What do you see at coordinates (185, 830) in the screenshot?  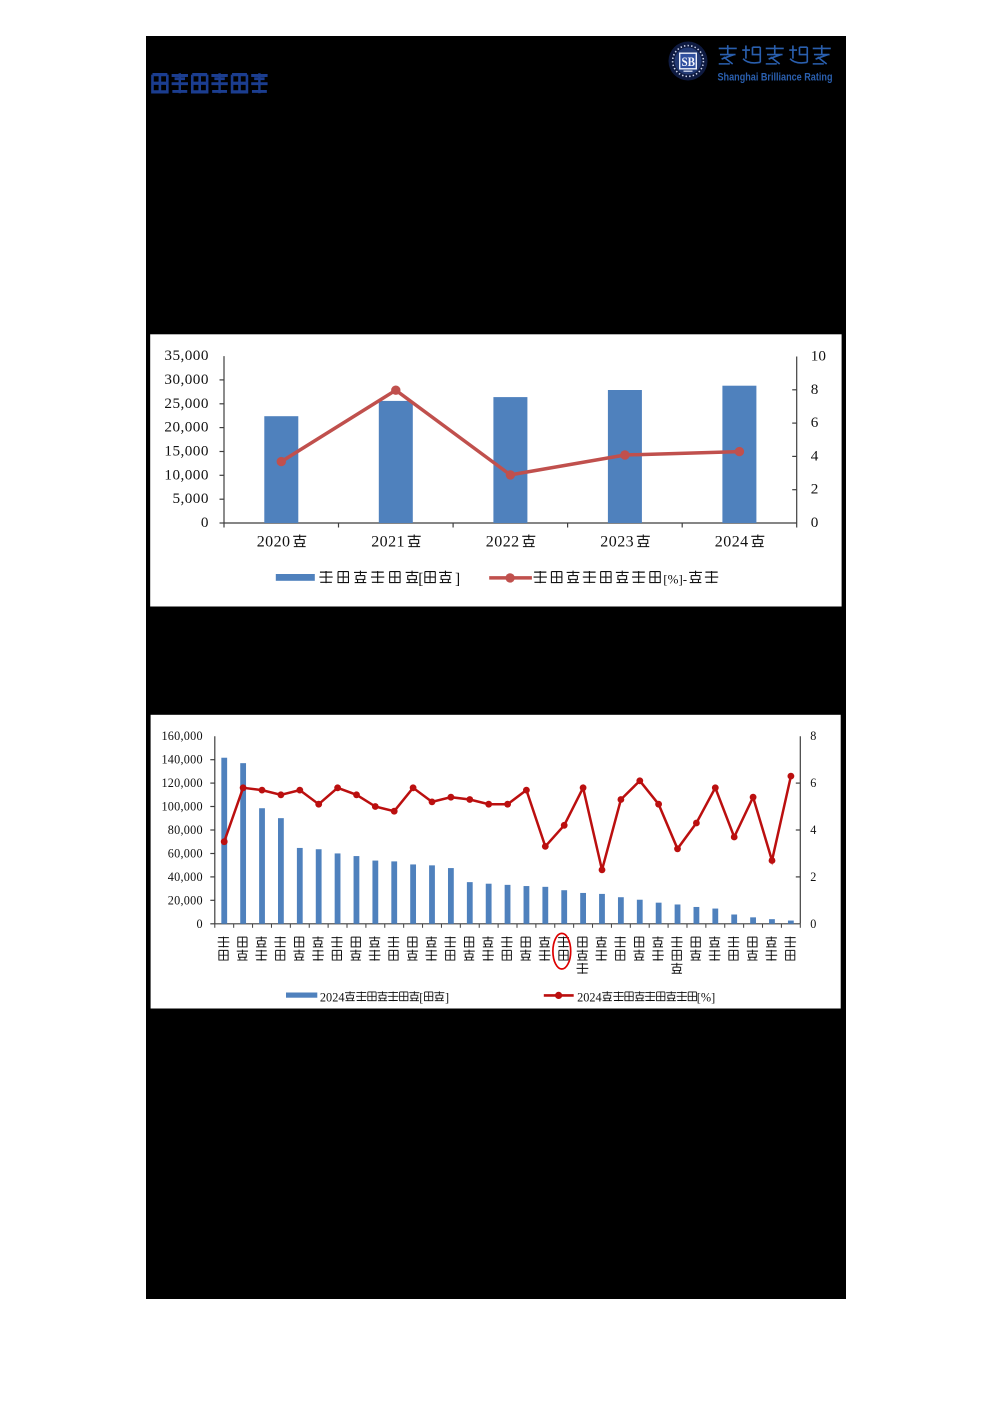 I see `svg-text: 80,000` at bounding box center [185, 830].